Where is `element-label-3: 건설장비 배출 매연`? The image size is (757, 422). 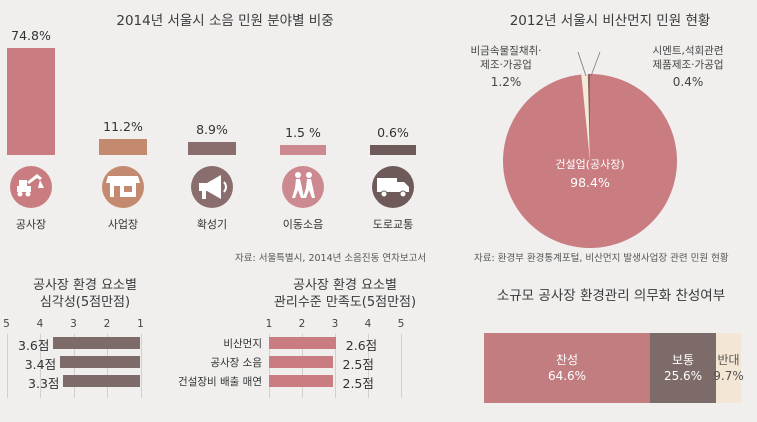
element-label-3: 건설장비 배출 매연 is located at coordinates (220, 382).